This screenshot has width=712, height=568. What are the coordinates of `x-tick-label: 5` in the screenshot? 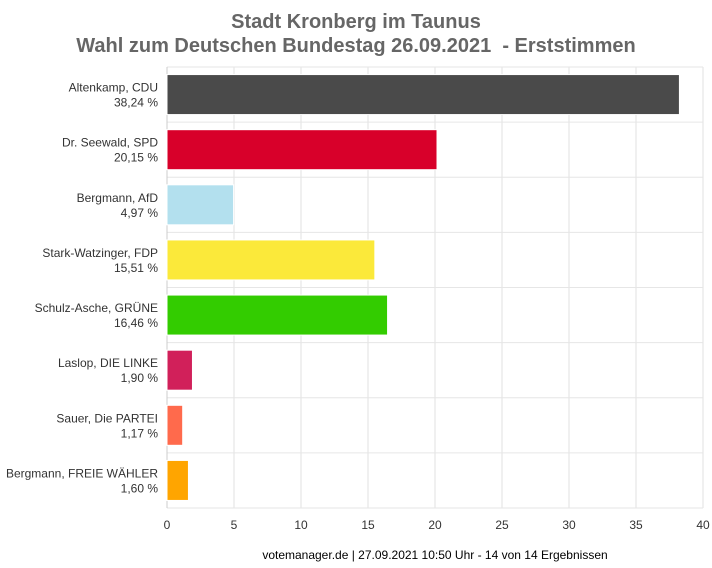 It's located at (234, 525).